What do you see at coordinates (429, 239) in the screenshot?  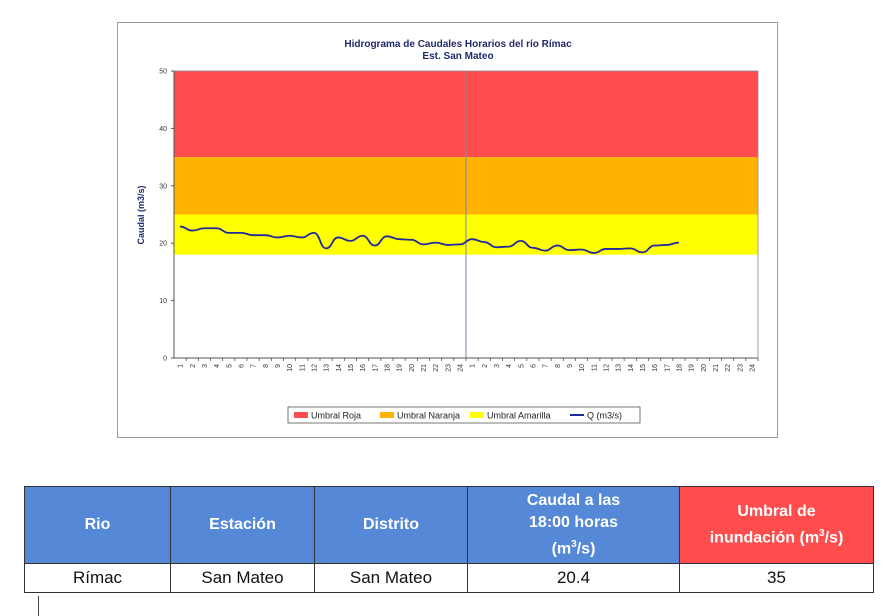 I see `series-line-caudal` at bounding box center [429, 239].